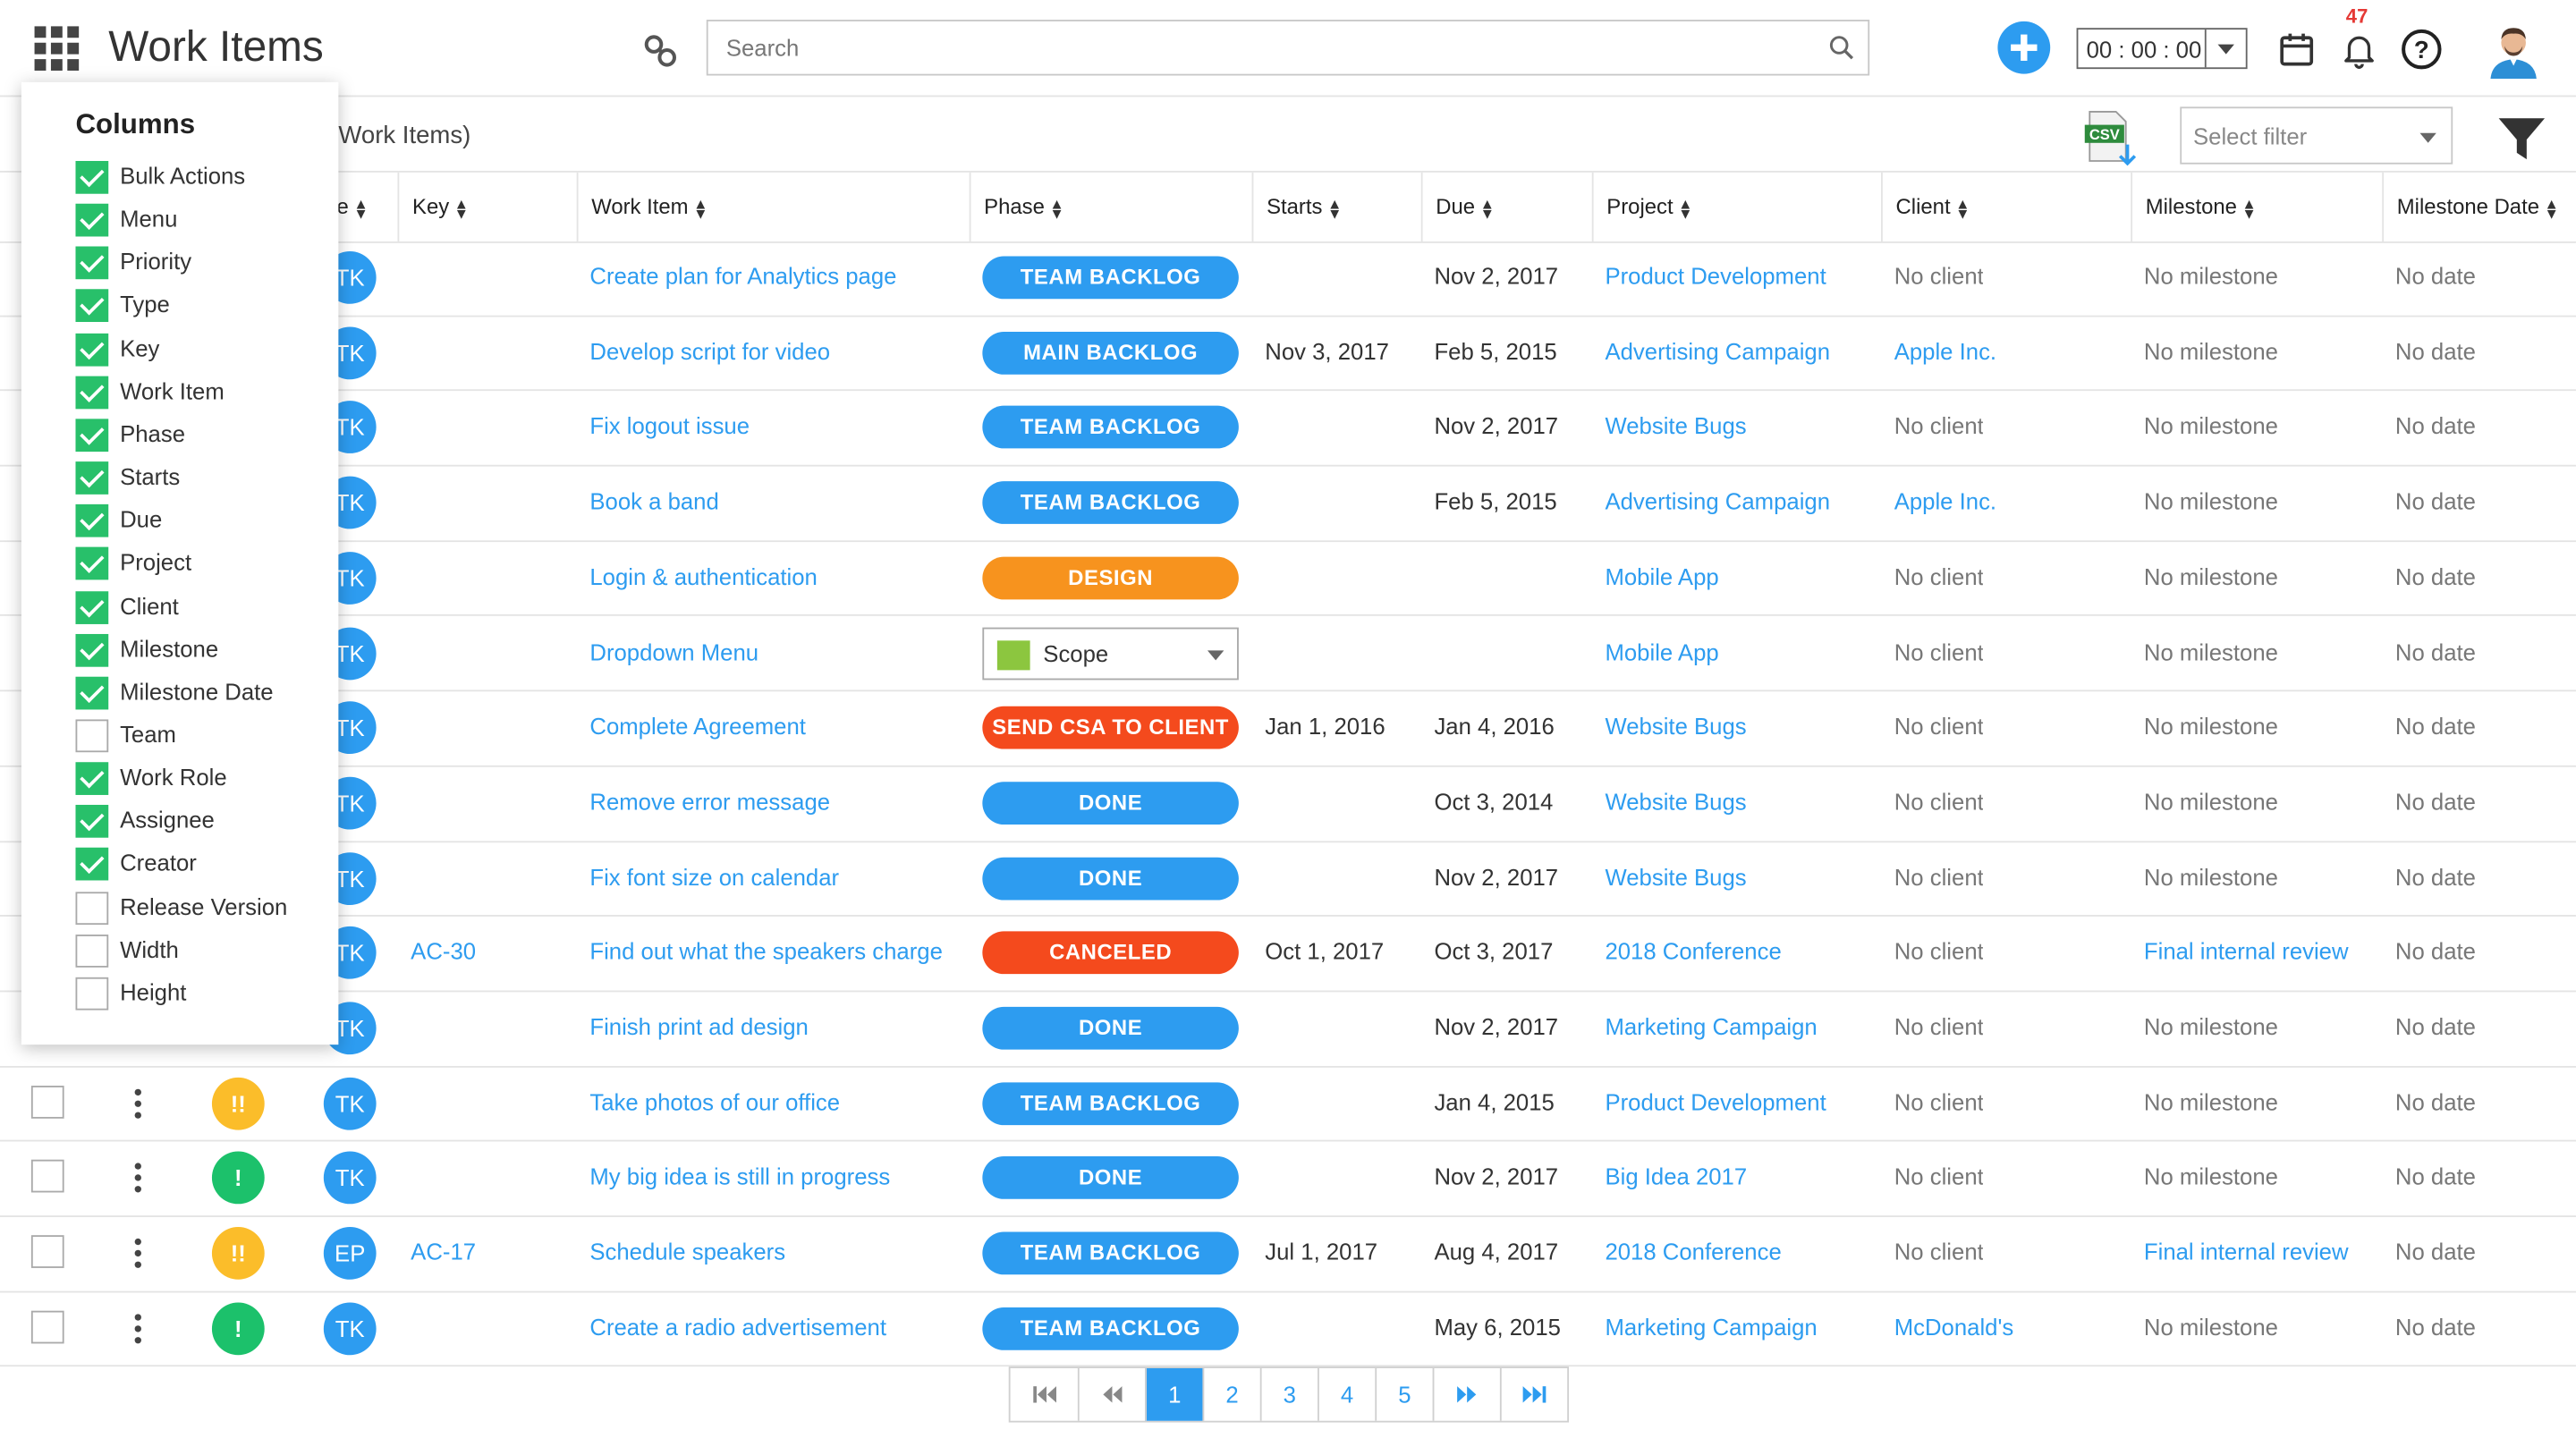  What do you see at coordinates (1403, 1394) in the screenshot?
I see `page-5-button: 5` at bounding box center [1403, 1394].